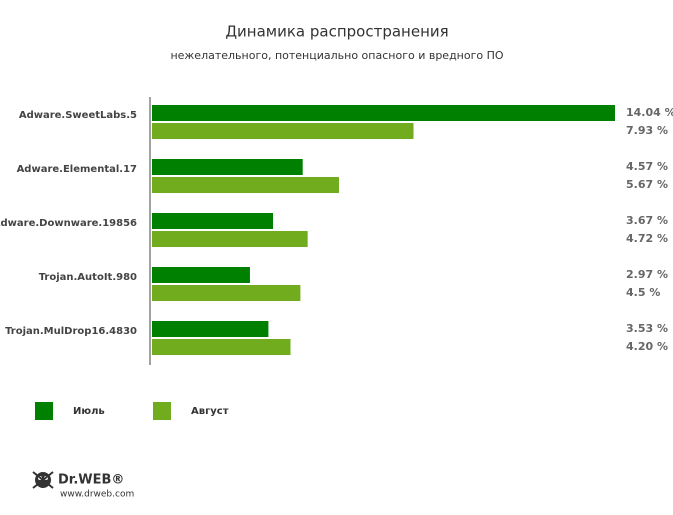 Image resolution: width=673 pixels, height=515 pixels. Describe the element at coordinates (210, 411) in the screenshot. I see `legend-label: Август` at that location.